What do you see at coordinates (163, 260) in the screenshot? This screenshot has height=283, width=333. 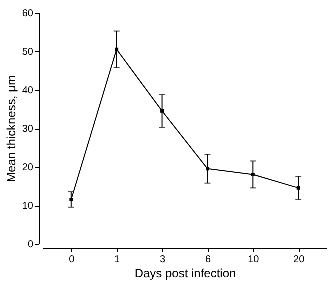 I see `x-tick-label: 3` at bounding box center [163, 260].